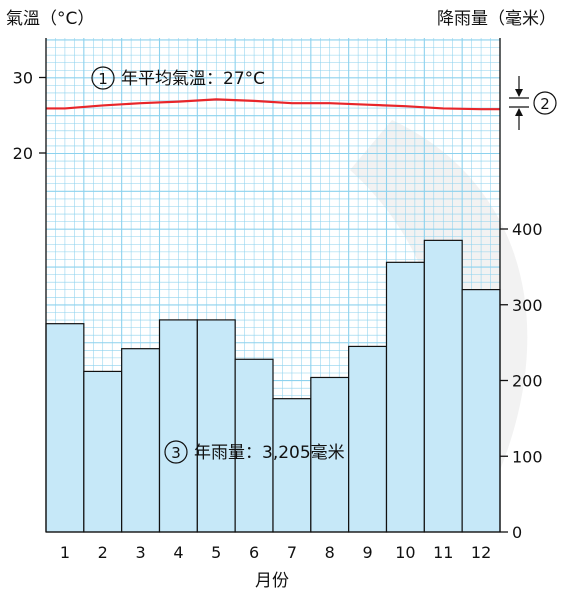 The image size is (561, 595). I want to click on rain-tick-label: 0, so click(517, 532).